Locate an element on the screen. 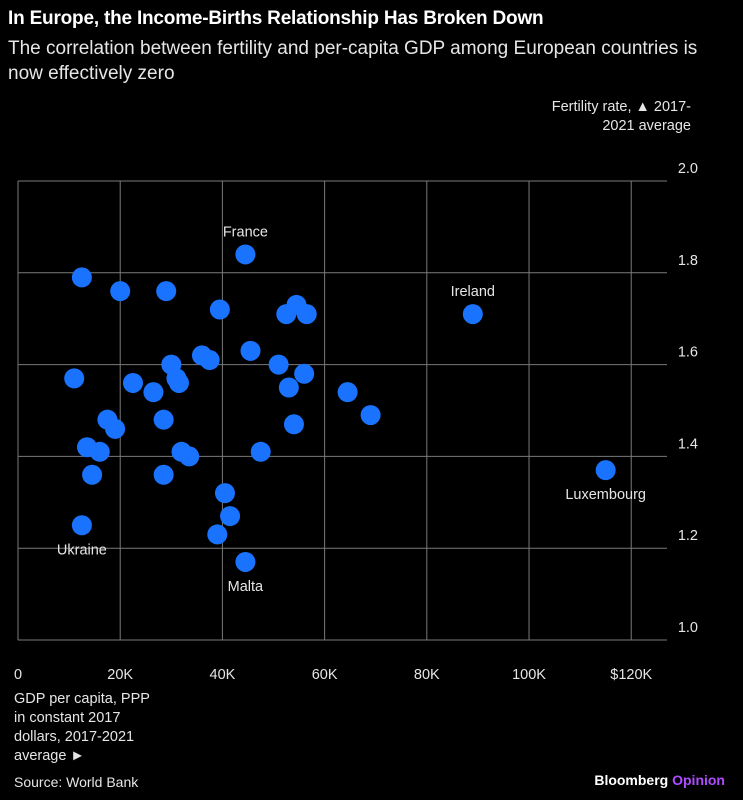 The width and height of the screenshot is (743, 800). x-tick-label: 60K is located at coordinates (325, 675).